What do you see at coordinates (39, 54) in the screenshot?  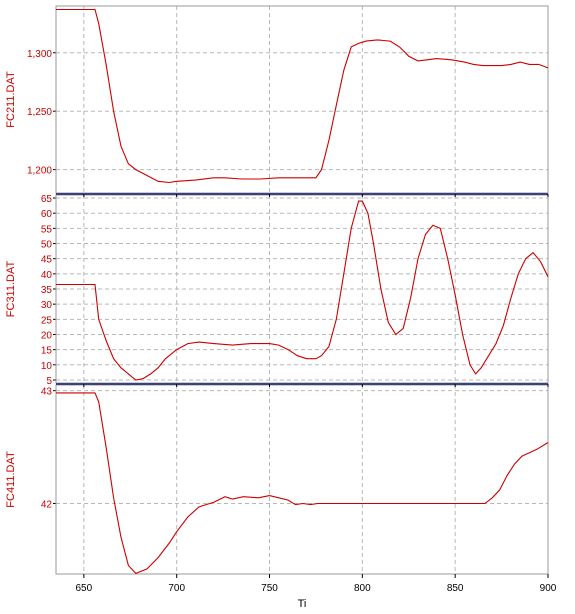 I see `y-tick-label: 1,300` at bounding box center [39, 54].